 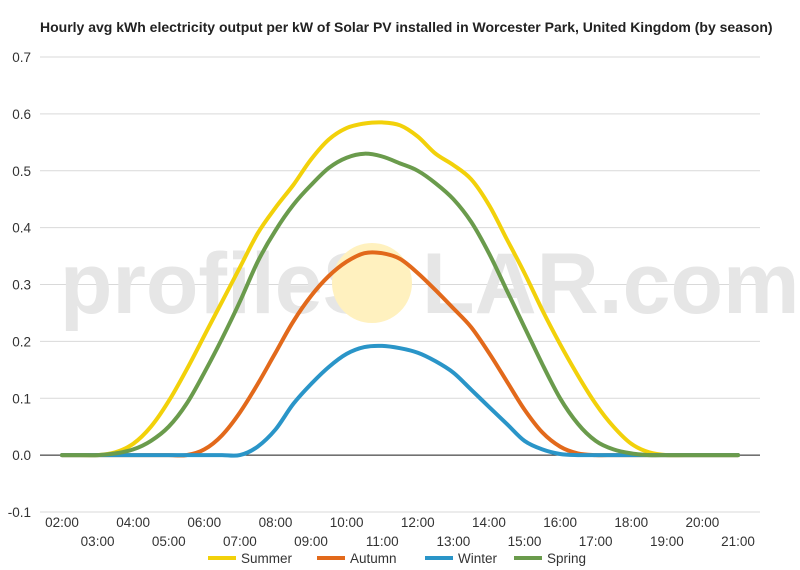 I want to click on legend-label: Summer, so click(x=267, y=558).